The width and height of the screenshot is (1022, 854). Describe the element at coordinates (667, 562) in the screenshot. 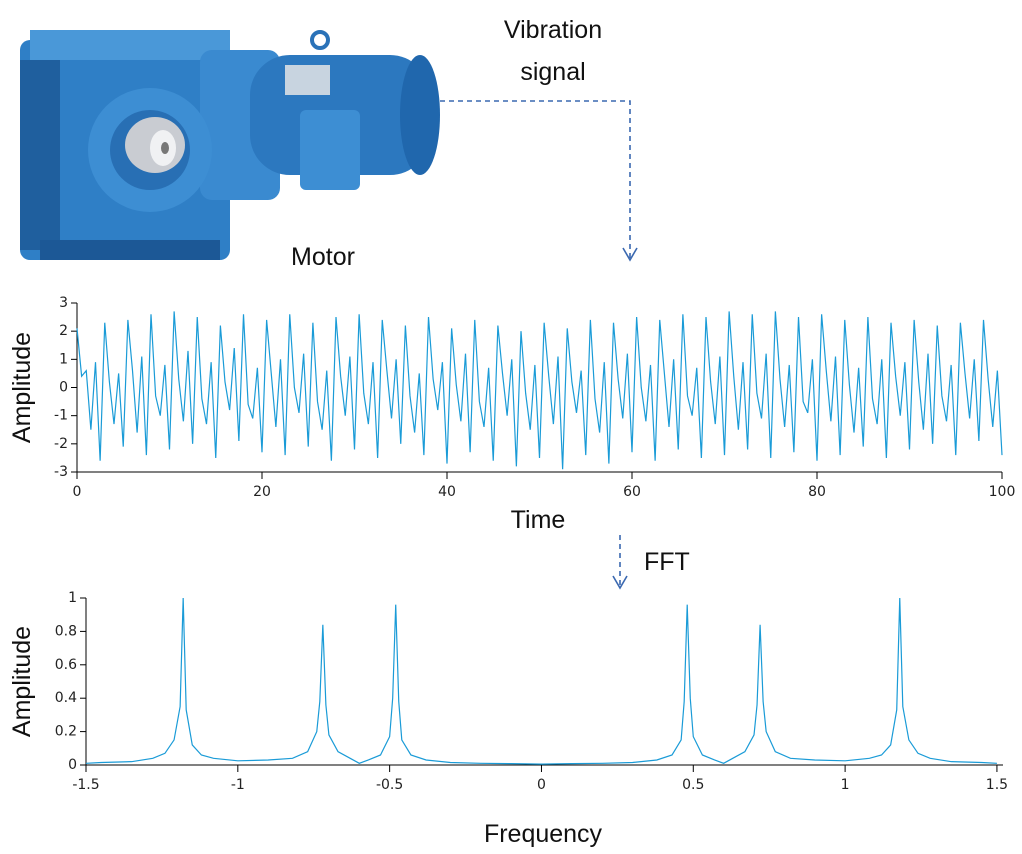

I see `fft-label: FFT` at that location.